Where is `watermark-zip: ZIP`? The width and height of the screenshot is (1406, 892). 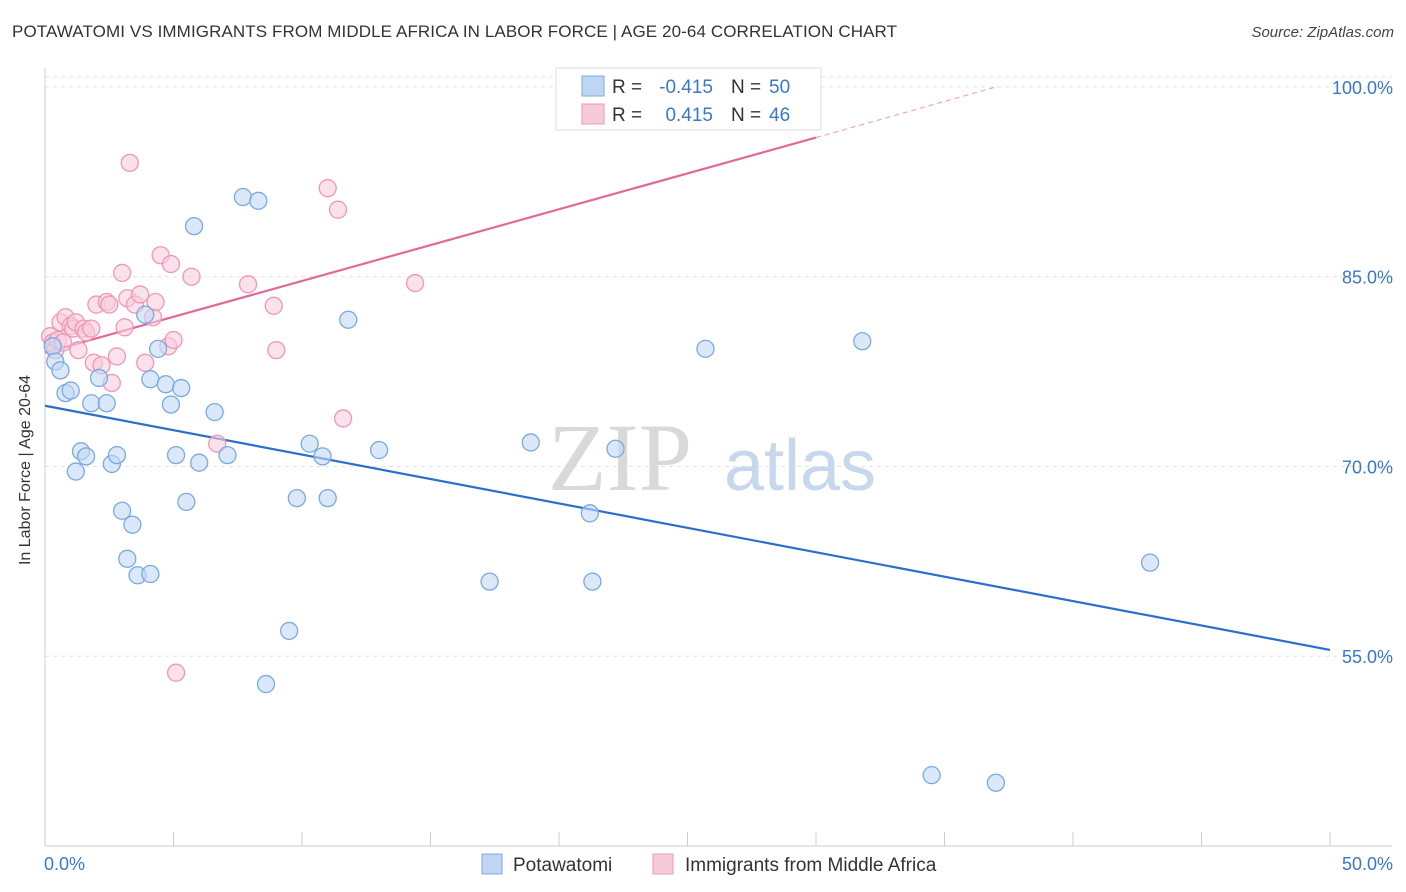
watermark-zip: ZIP is located at coordinates (620, 457).